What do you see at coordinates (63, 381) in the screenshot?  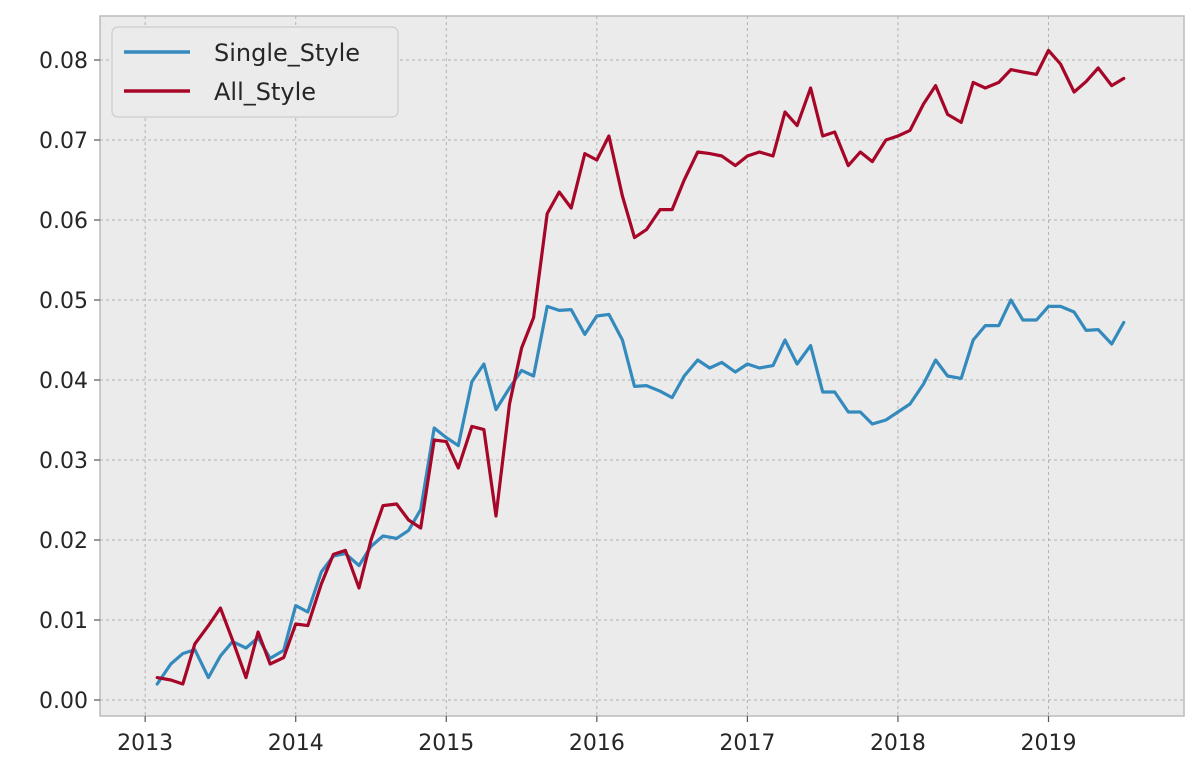 I see `y-tick-label: 0.04` at bounding box center [63, 381].